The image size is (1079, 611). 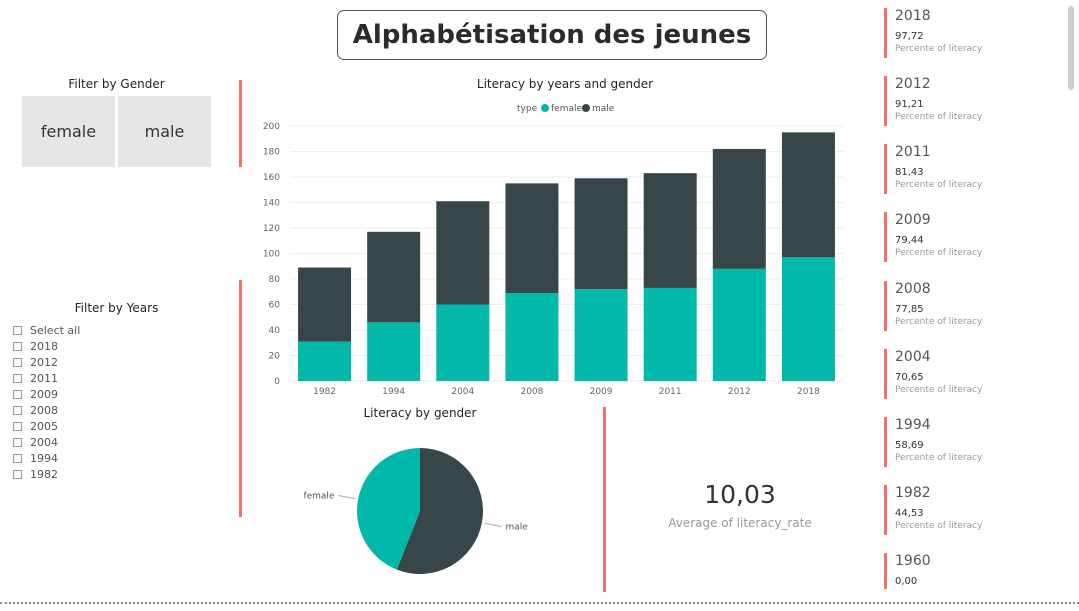 What do you see at coordinates (275, 280) in the screenshot?
I see `y-tick-label: 80` at bounding box center [275, 280].